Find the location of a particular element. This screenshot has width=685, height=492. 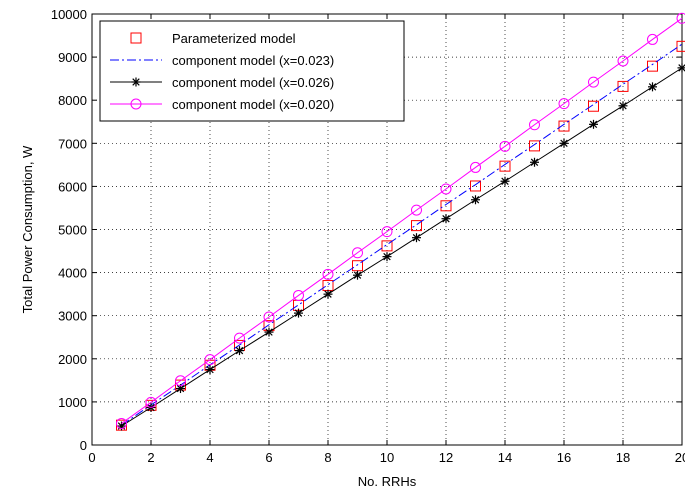

x-tick-label: 16 is located at coordinates (564, 457).